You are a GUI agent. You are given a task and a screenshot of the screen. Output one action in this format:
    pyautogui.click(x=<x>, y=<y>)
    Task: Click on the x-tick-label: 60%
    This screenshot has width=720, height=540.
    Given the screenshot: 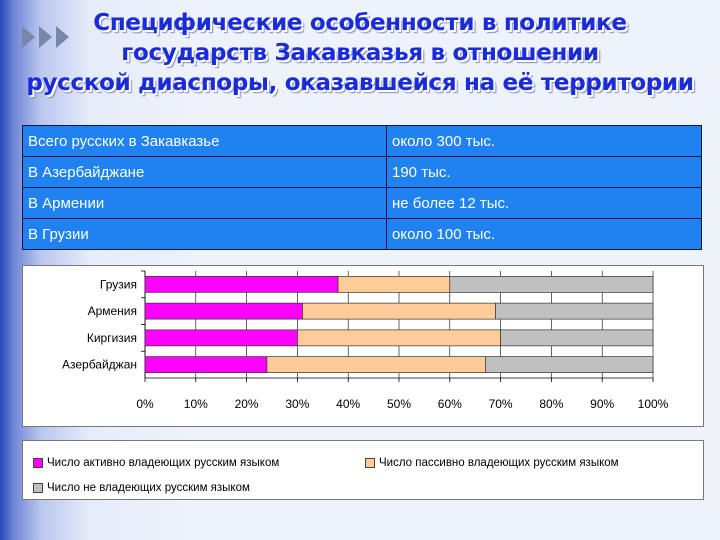 What is the action you would take?
    pyautogui.click(x=450, y=404)
    